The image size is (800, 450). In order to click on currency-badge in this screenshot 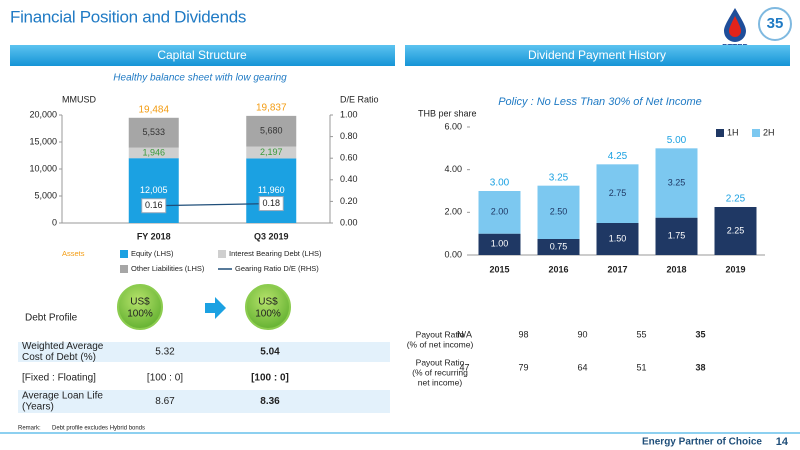, I will do `click(268, 307)`.